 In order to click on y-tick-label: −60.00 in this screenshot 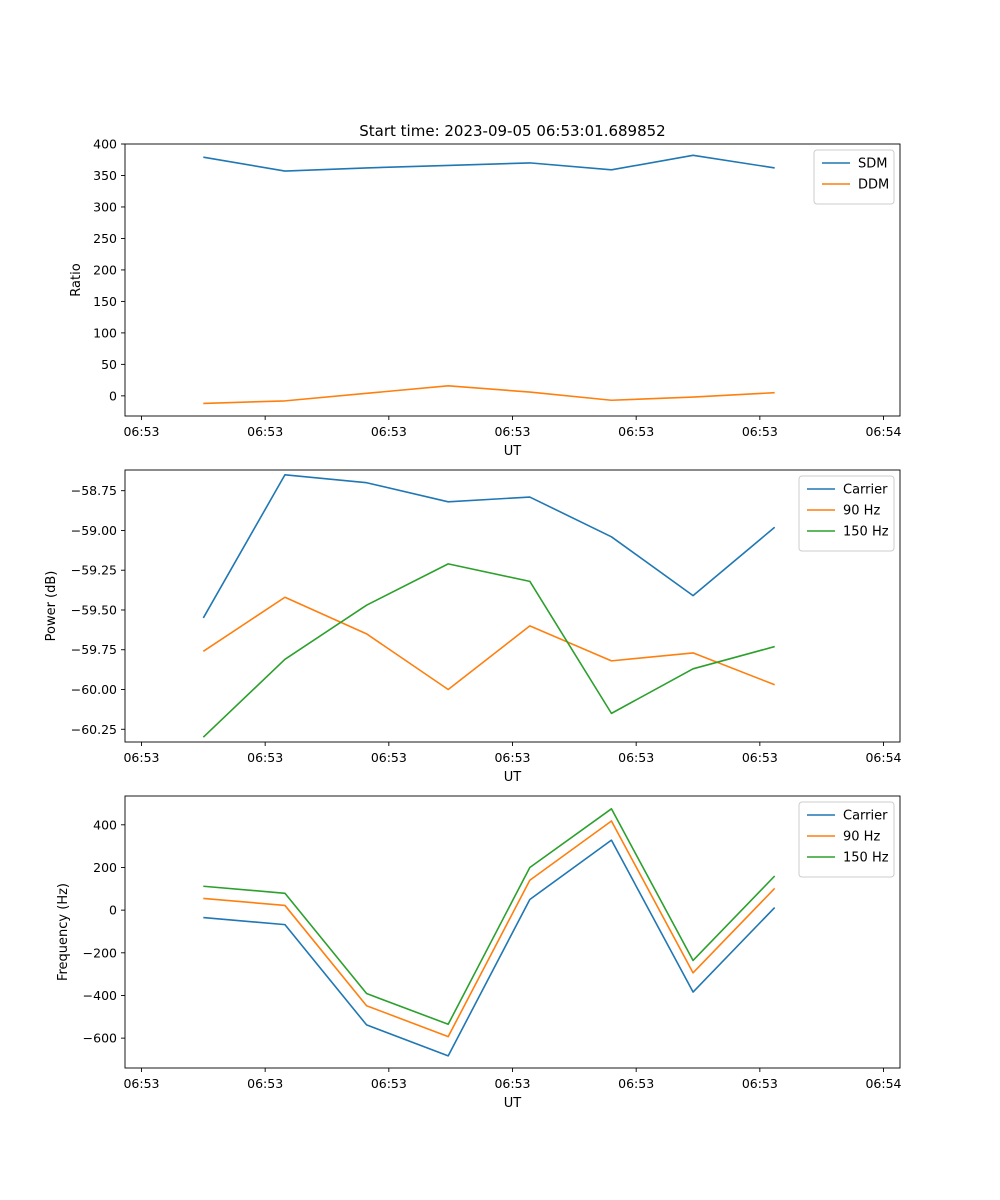, I will do `click(94, 689)`.